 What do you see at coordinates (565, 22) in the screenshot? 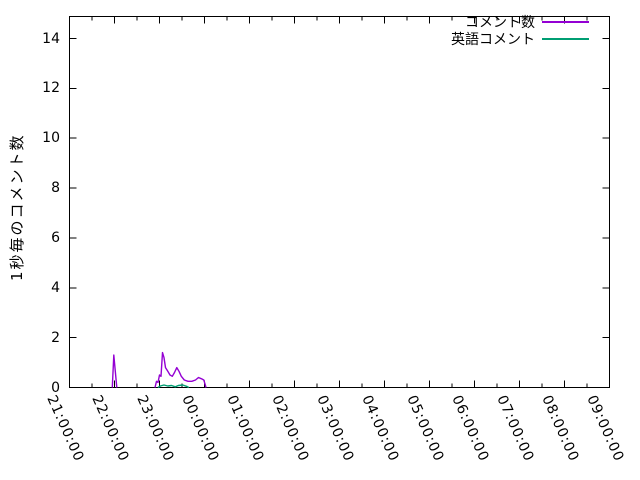
I see `legend-line-sample-comment-count` at bounding box center [565, 22].